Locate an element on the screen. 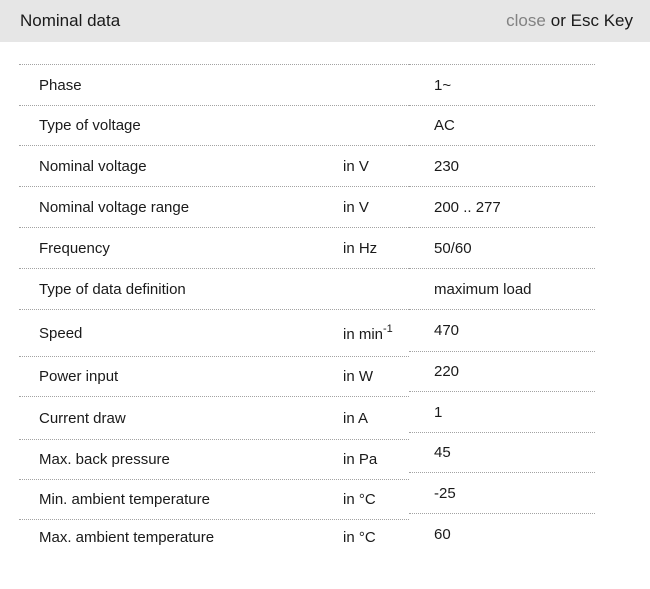  table-row: Nominal voltage in V is located at coordinates (307, 165).